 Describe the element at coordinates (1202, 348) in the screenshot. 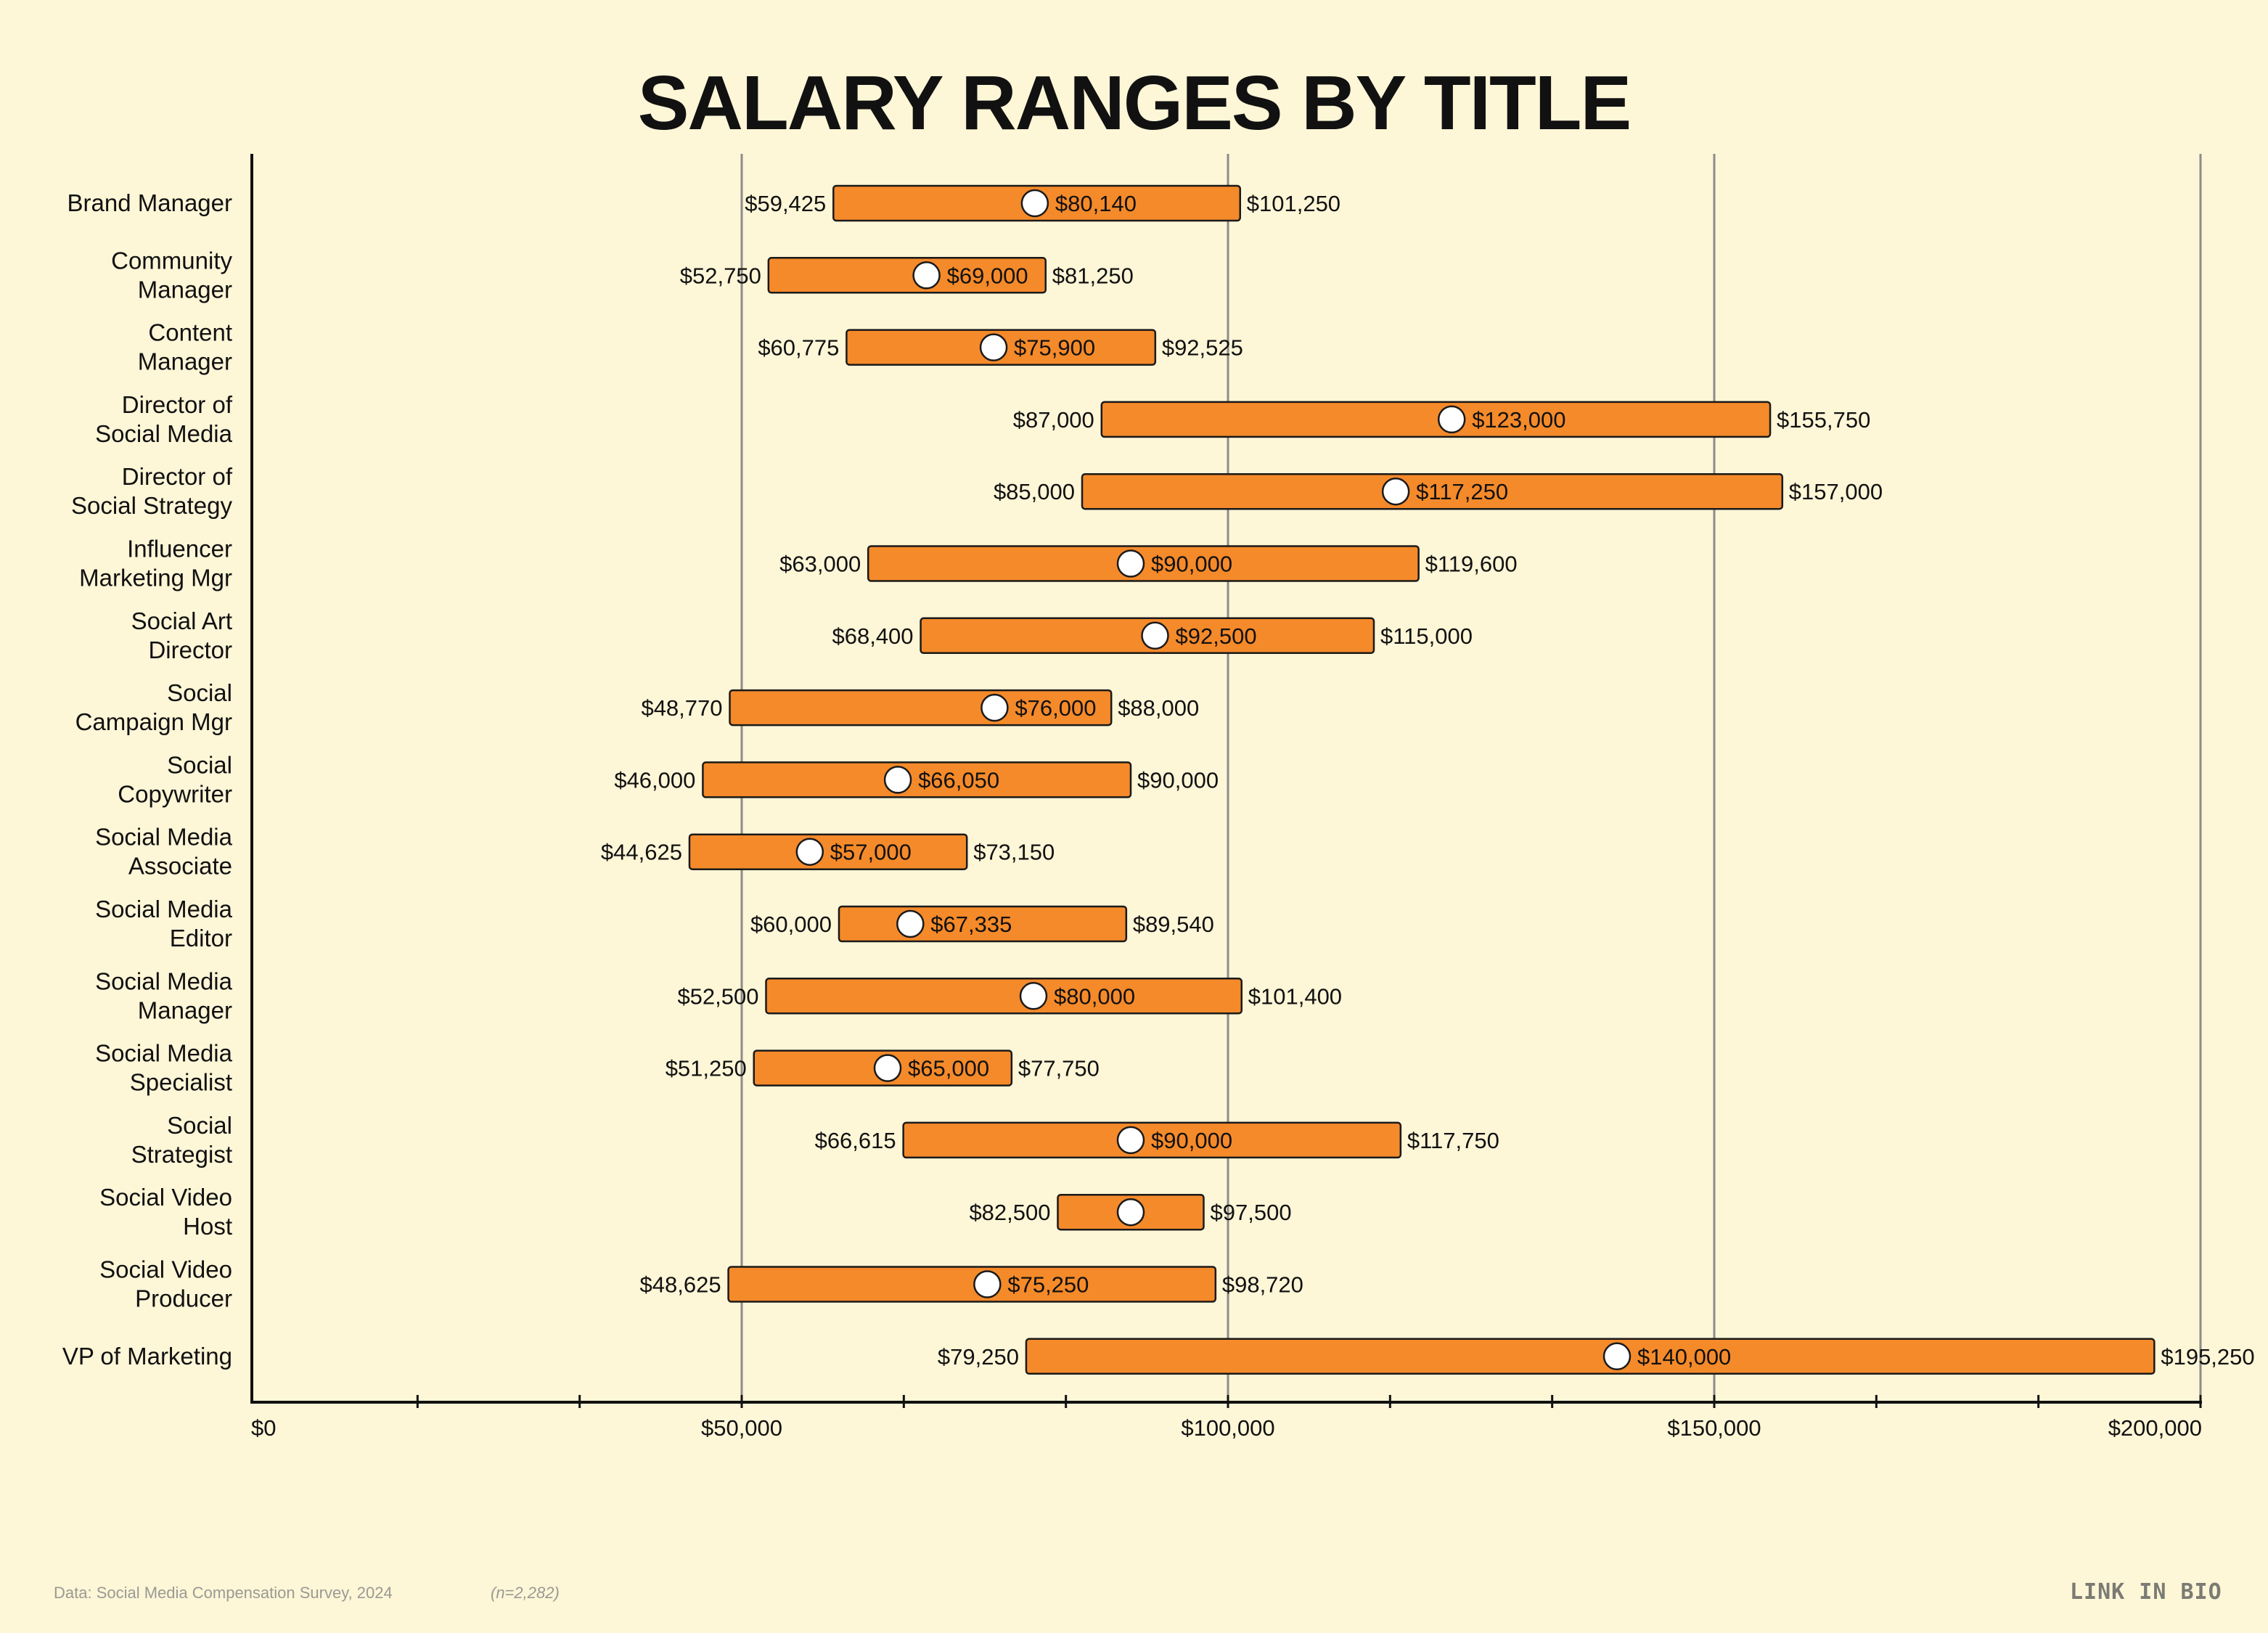

I see `max-salary-label: $92,525` at that location.